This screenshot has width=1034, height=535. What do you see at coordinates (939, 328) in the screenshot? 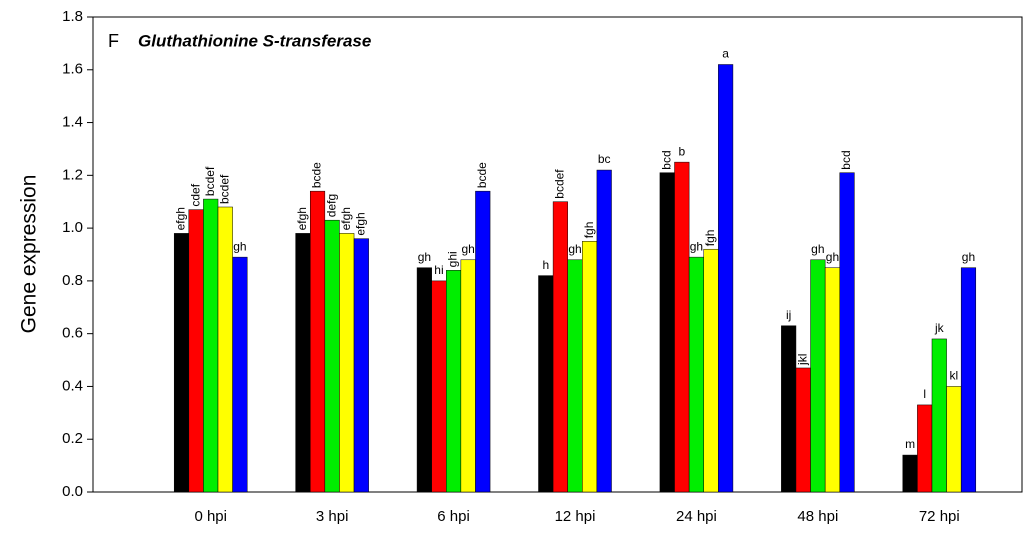
I see `significance-label: jk` at bounding box center [939, 328].